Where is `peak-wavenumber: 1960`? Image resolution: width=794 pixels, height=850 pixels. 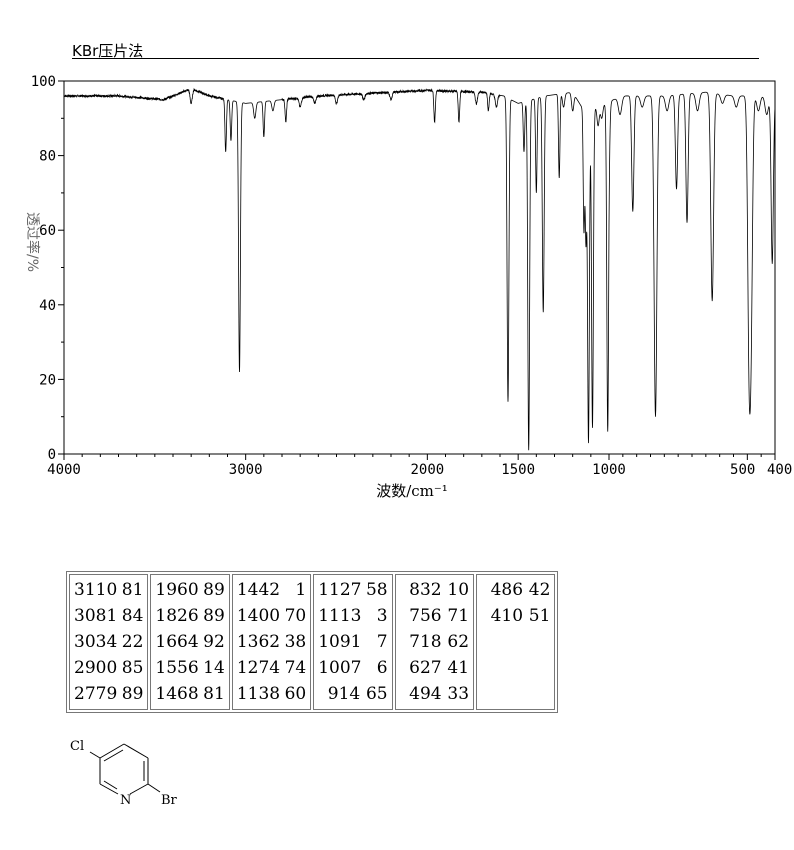 peak-wavenumber: 1960 is located at coordinates (177, 590).